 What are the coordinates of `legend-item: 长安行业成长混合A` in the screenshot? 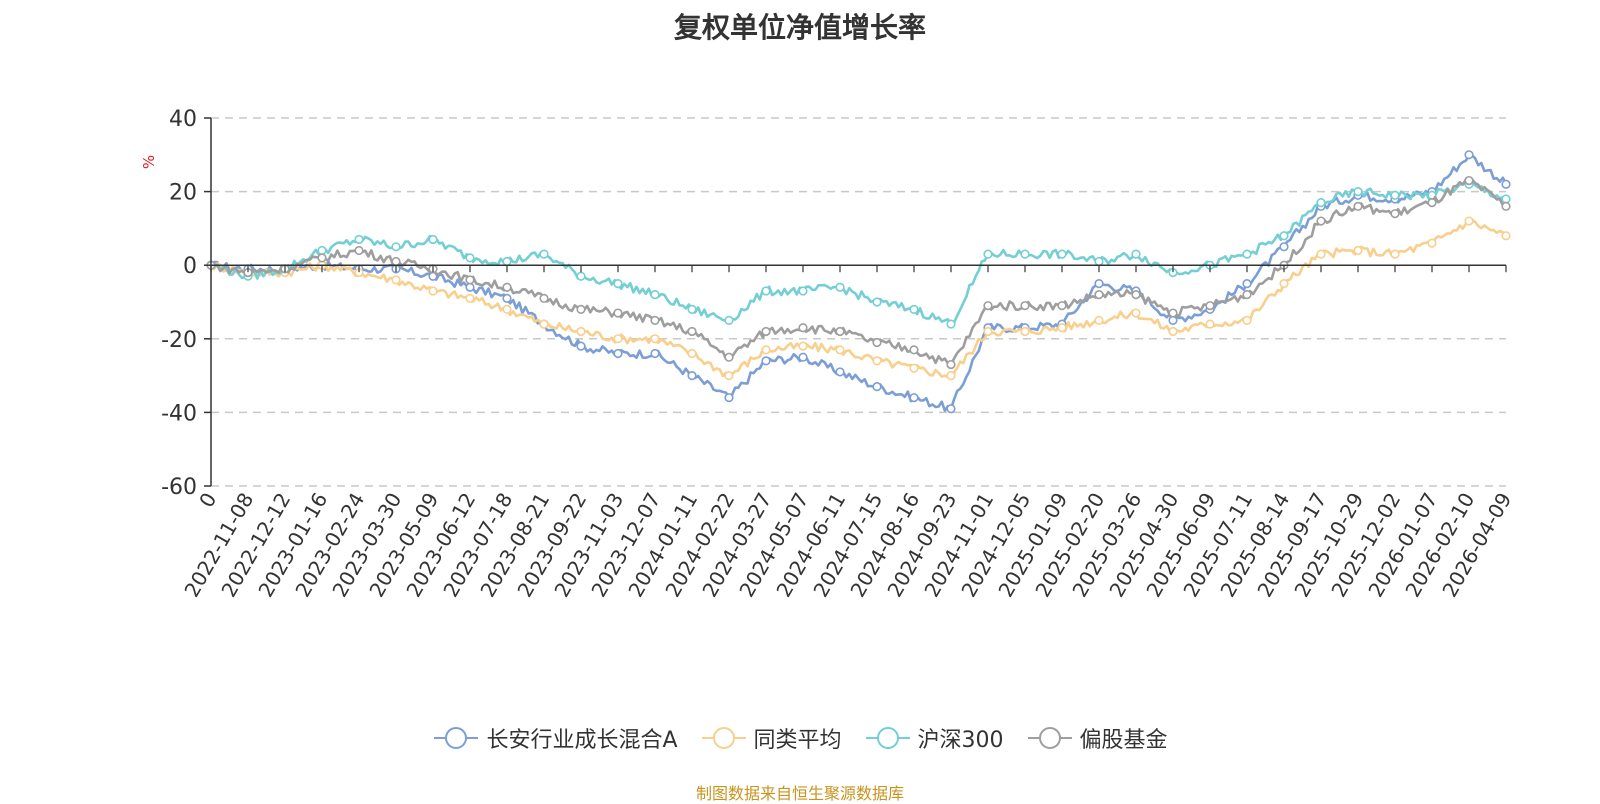 It's located at (555, 738).